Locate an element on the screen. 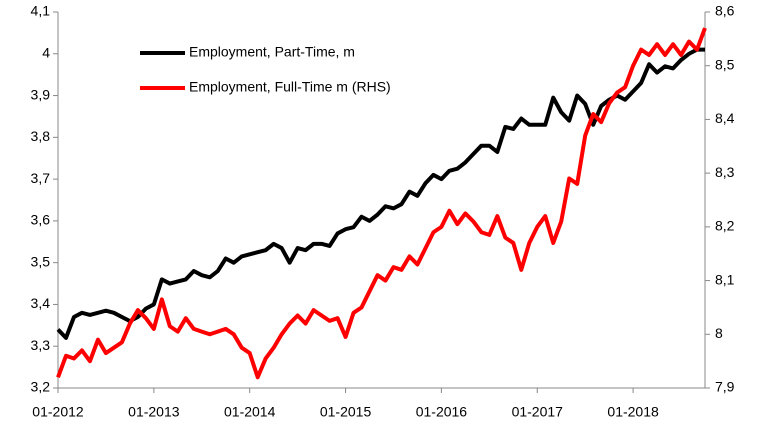 The width and height of the screenshot is (760, 441). y2ticks-label: 8,6 is located at coordinates (725, 11).